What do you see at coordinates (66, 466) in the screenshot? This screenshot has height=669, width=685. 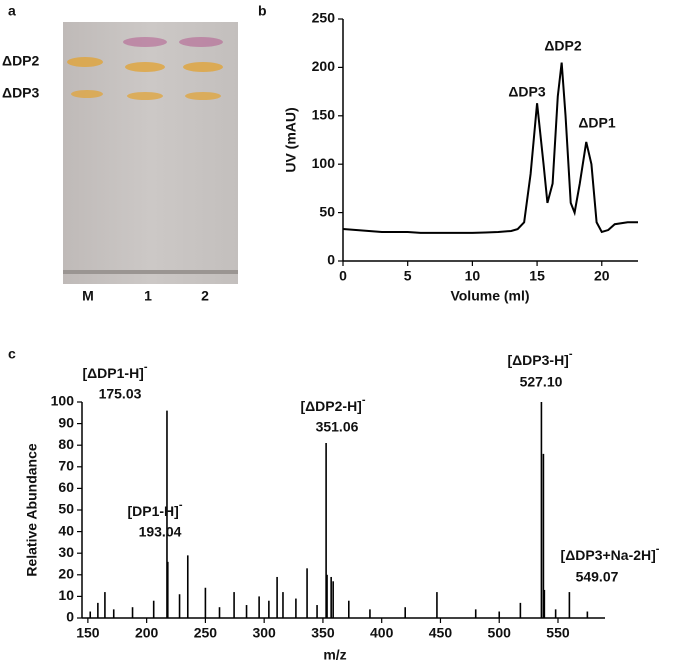 I see `y-tick-label: 70` at bounding box center [66, 466].